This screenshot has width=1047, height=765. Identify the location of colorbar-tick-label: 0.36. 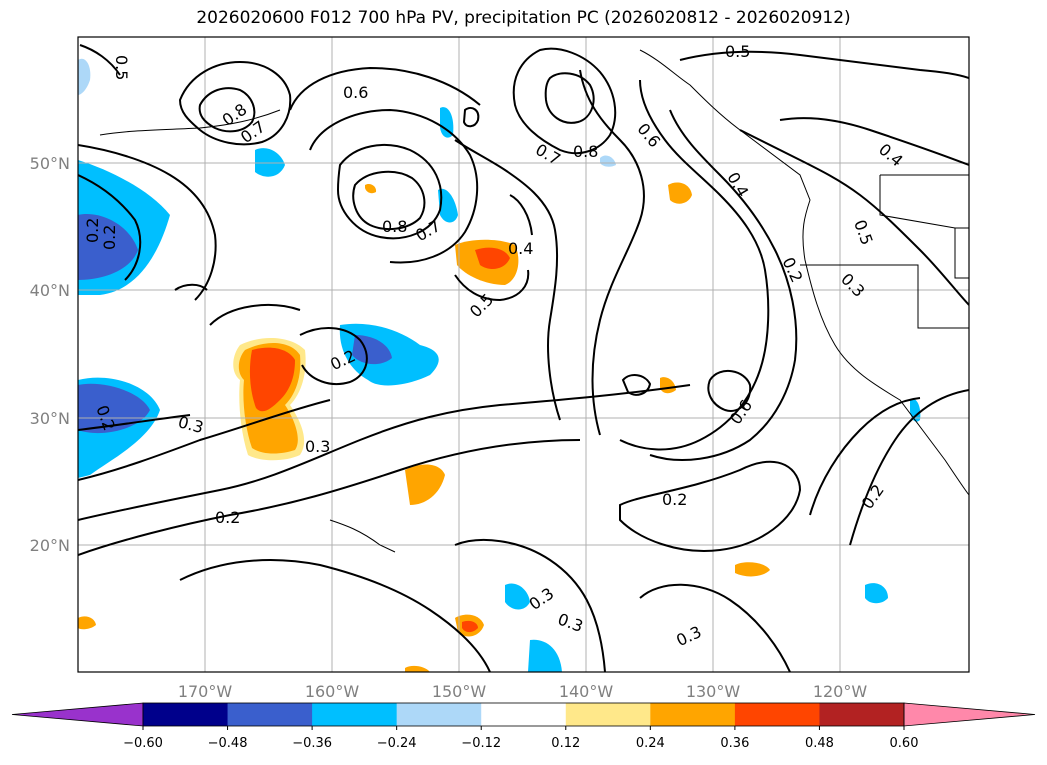
(734, 743).